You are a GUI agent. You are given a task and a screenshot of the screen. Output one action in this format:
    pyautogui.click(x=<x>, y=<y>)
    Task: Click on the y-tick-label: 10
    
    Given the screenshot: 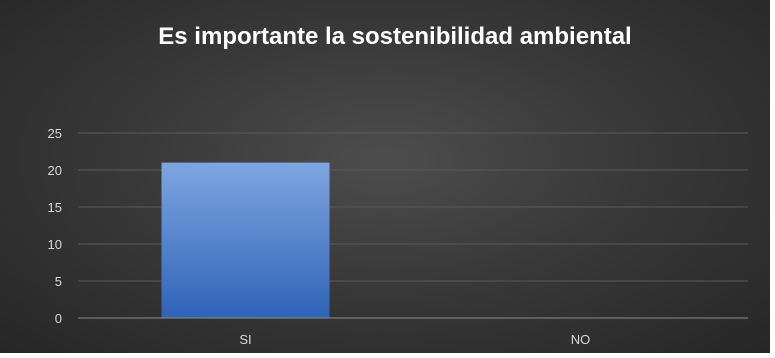 What is the action you would take?
    pyautogui.click(x=55, y=244)
    